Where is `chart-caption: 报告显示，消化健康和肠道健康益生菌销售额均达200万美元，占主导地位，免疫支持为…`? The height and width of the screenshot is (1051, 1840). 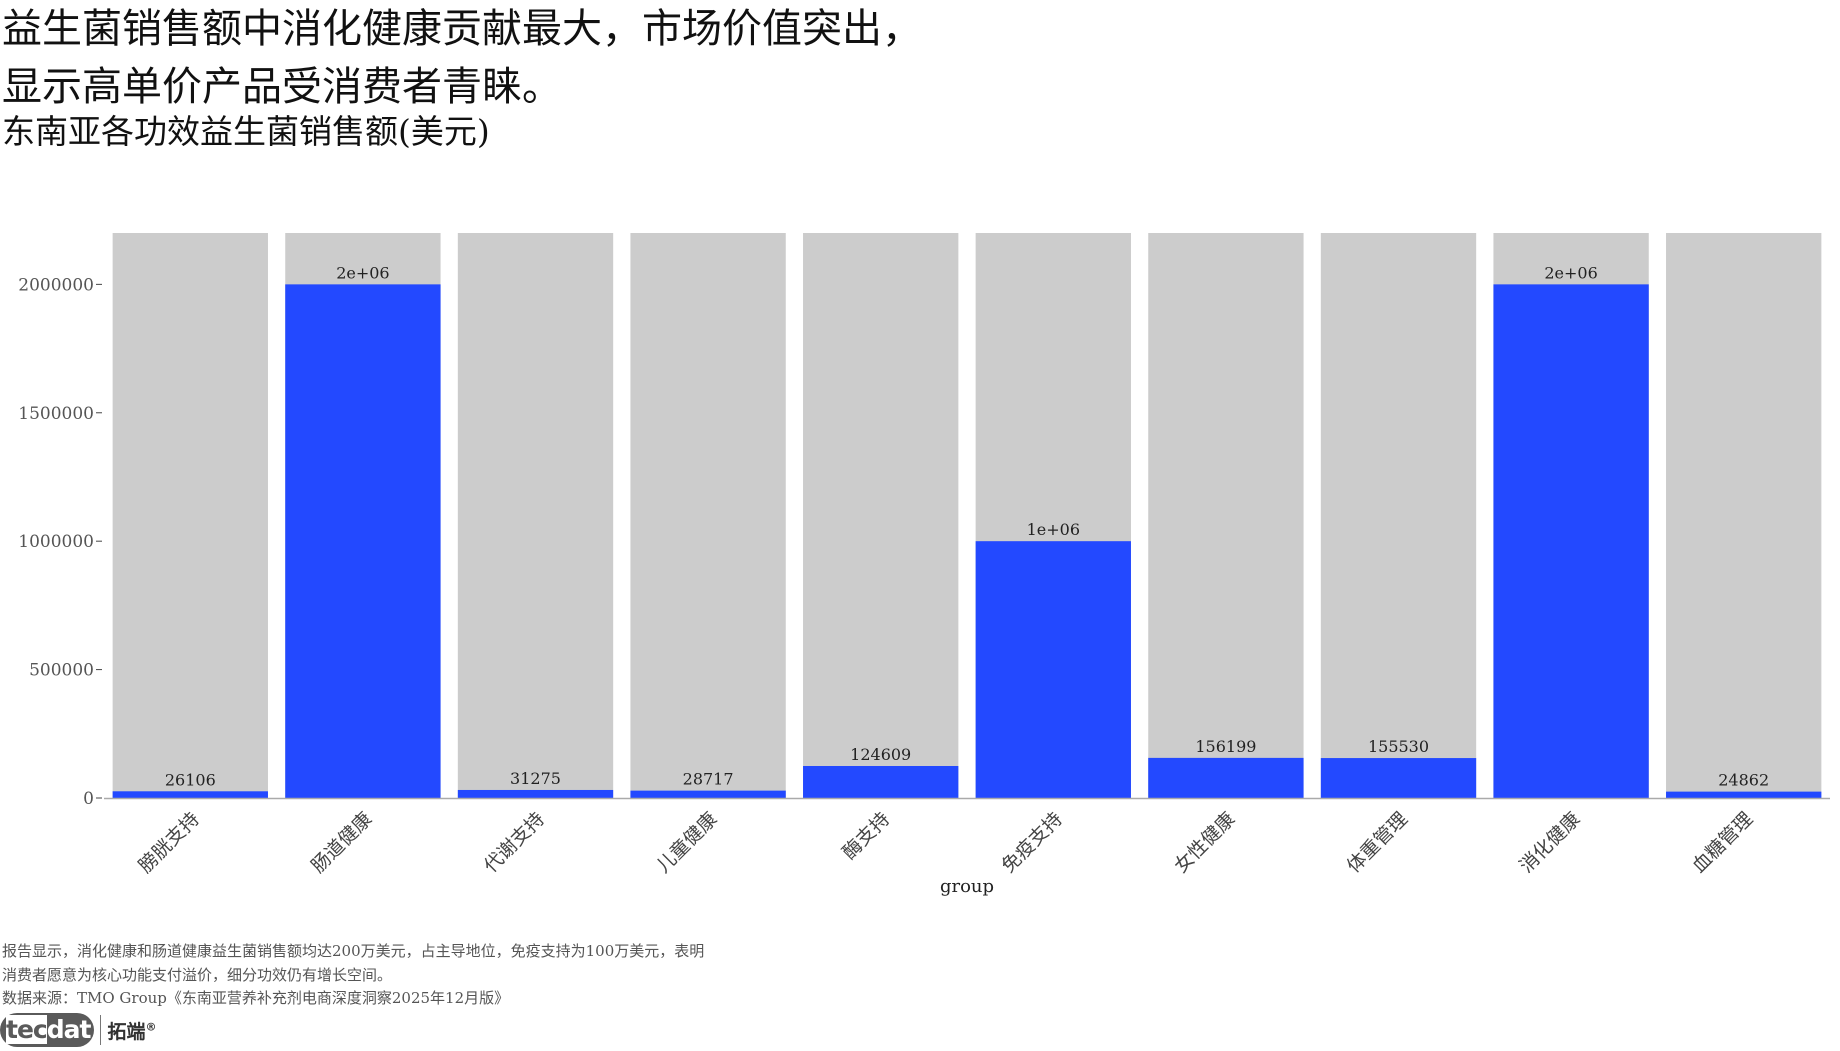
chart-caption: 报告显示，消化健康和肠道健康益生菌销售额均达200万美元，占主导地位，免疫支持为… is located at coordinates (392, 975).